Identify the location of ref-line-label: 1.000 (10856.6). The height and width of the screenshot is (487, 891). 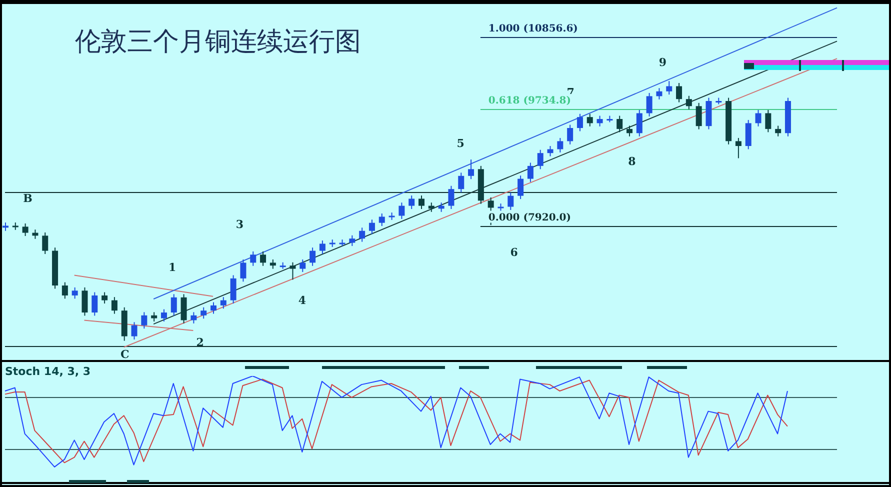
(533, 29).